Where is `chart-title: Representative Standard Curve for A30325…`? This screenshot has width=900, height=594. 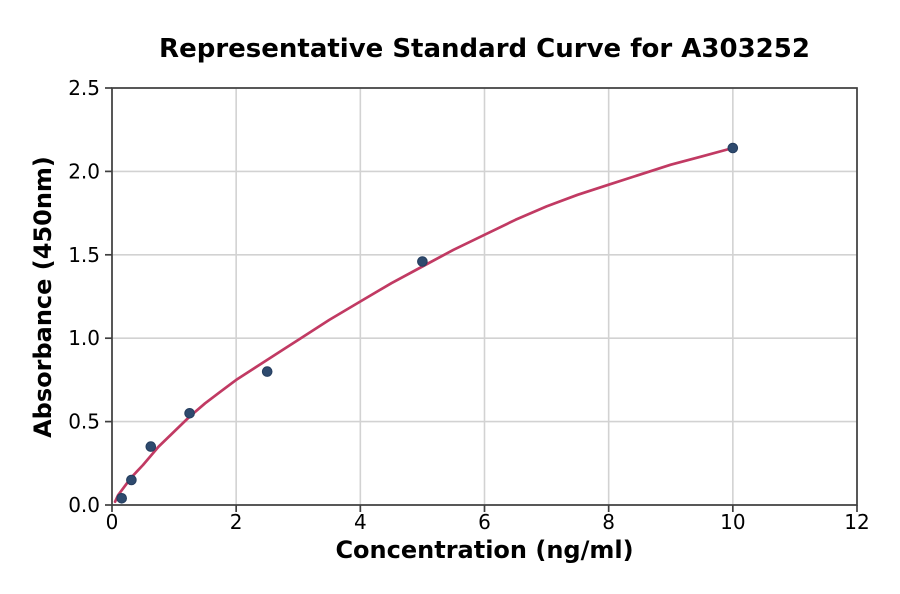 chart-title: Representative Standard Curve for A30325… is located at coordinates (484, 49).